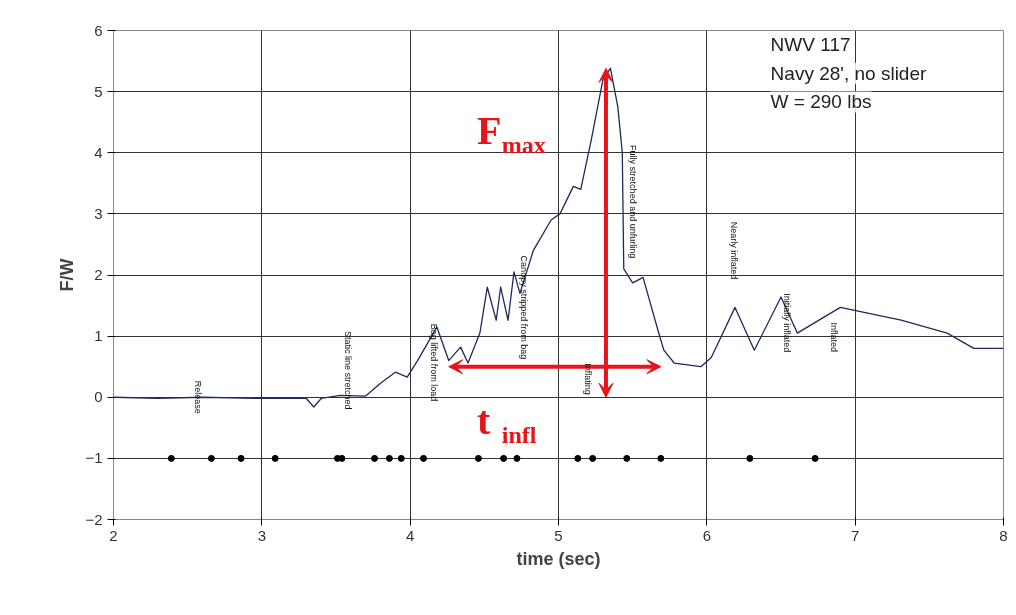 This screenshot has height=615, width=1016. What do you see at coordinates (262, 535) in the screenshot?
I see `x-tick-label: 3` at bounding box center [262, 535].